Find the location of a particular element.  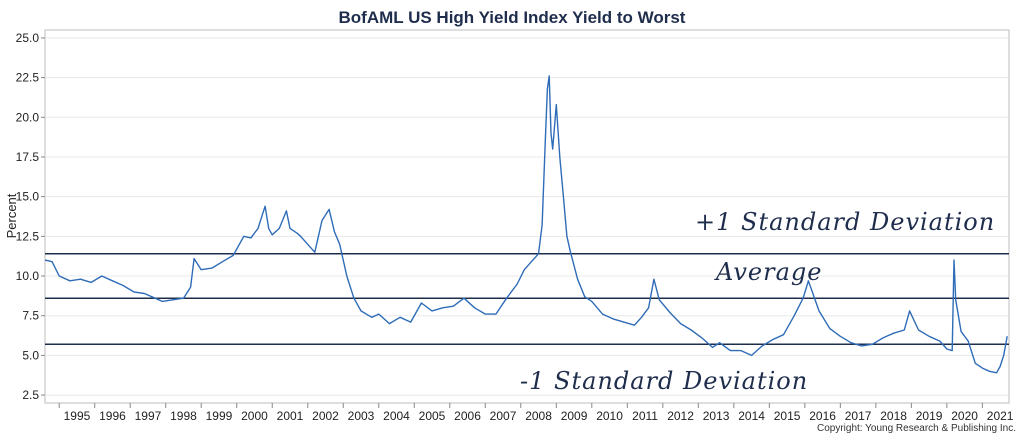

x-tick-label: 2012 is located at coordinates (680, 416).